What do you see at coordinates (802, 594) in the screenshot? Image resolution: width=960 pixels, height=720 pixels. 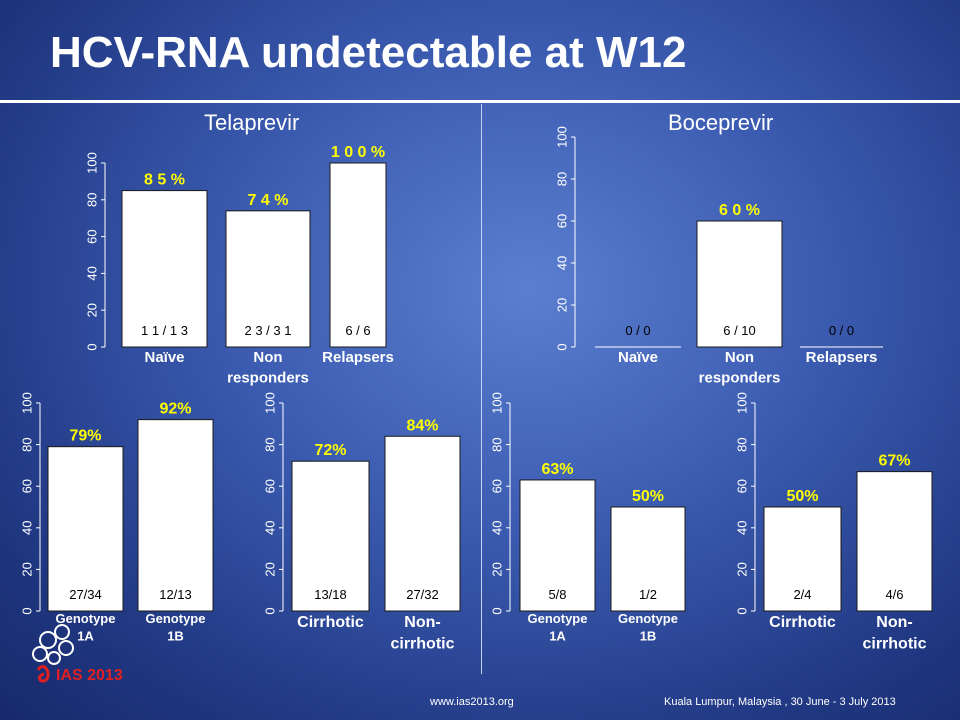 I see `bar-count-label: 2/4` at bounding box center [802, 594].